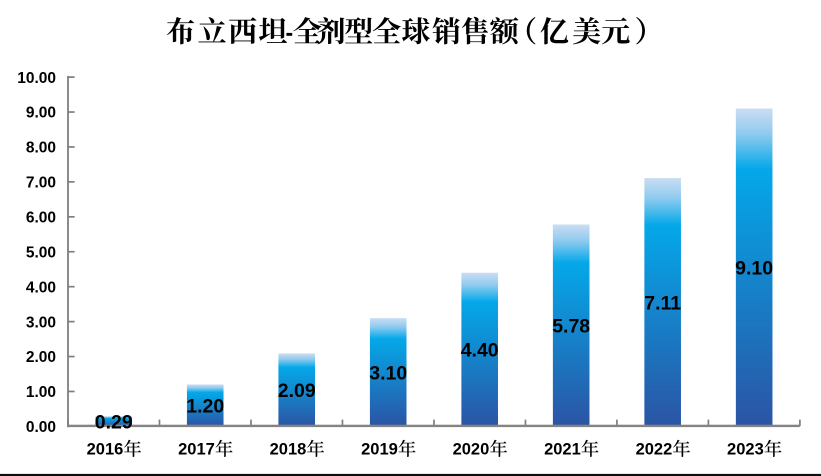  Describe the element at coordinates (388, 373) in the screenshot. I see `svg-text: 3.10` at that location.